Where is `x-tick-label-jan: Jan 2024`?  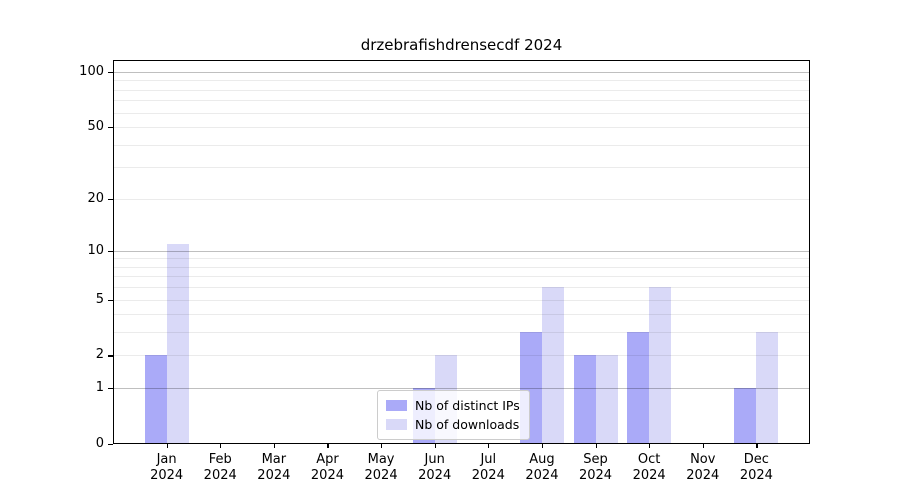 x-tick-label-jan: Jan 2024 is located at coordinates (167, 467).